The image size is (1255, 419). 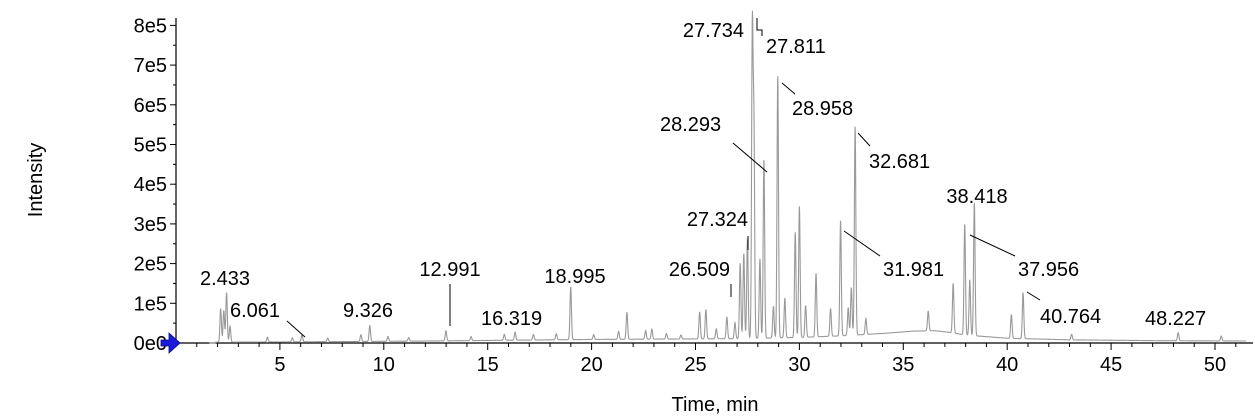 What do you see at coordinates (899, 162) in the screenshot?
I see `peak-label-32.681: 32.681` at bounding box center [899, 162].